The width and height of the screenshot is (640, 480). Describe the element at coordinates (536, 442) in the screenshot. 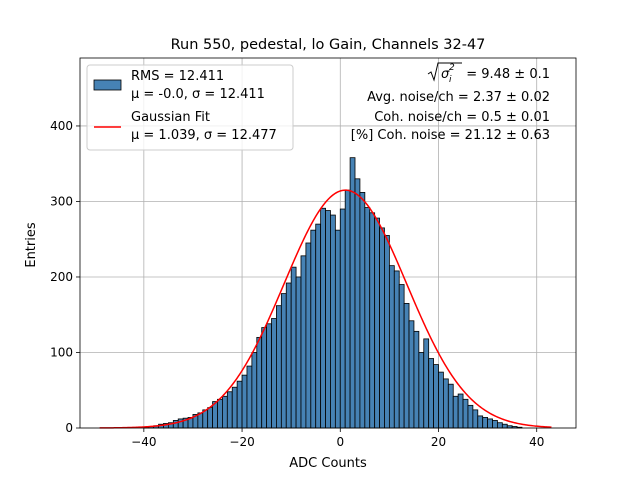

I see `x-tick-label: 40` at that location.